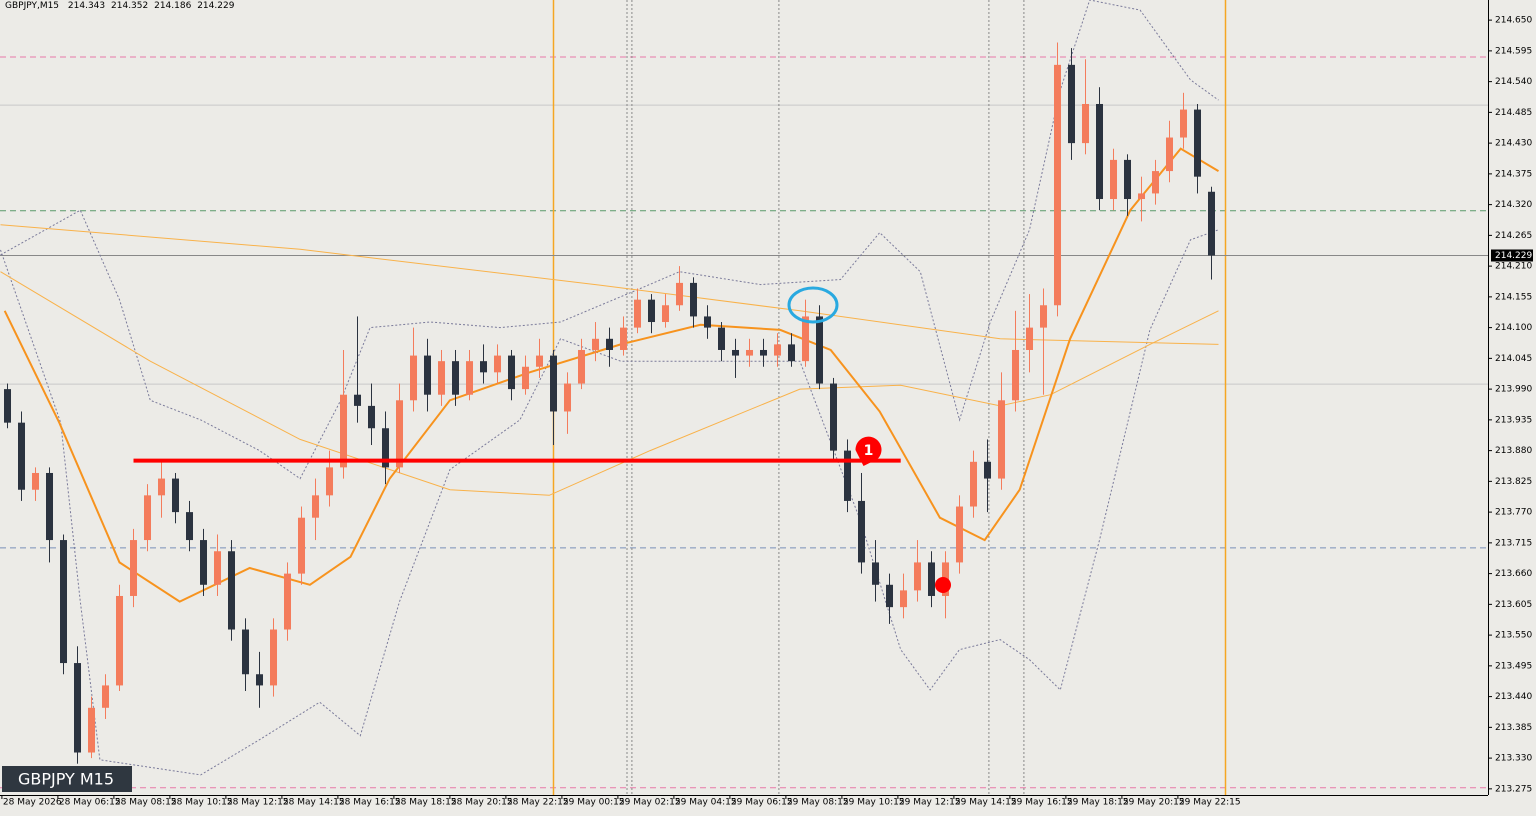 This screenshot has width=1536, height=816. Describe the element at coordinates (1513, 543) in the screenshot. I see `y-tick-label: 213.715` at that location.